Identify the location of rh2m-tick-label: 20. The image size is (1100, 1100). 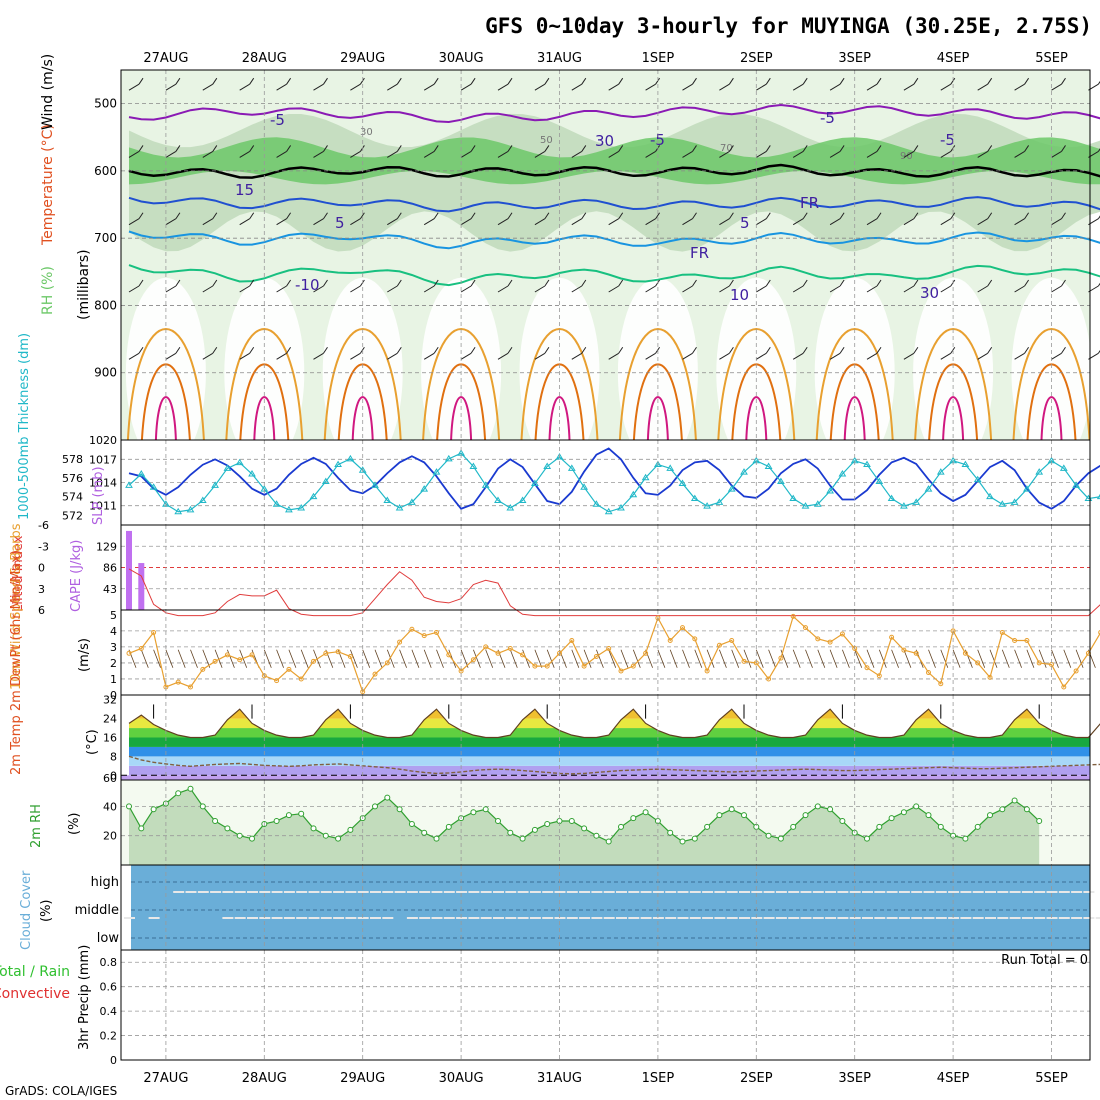
(110, 836).